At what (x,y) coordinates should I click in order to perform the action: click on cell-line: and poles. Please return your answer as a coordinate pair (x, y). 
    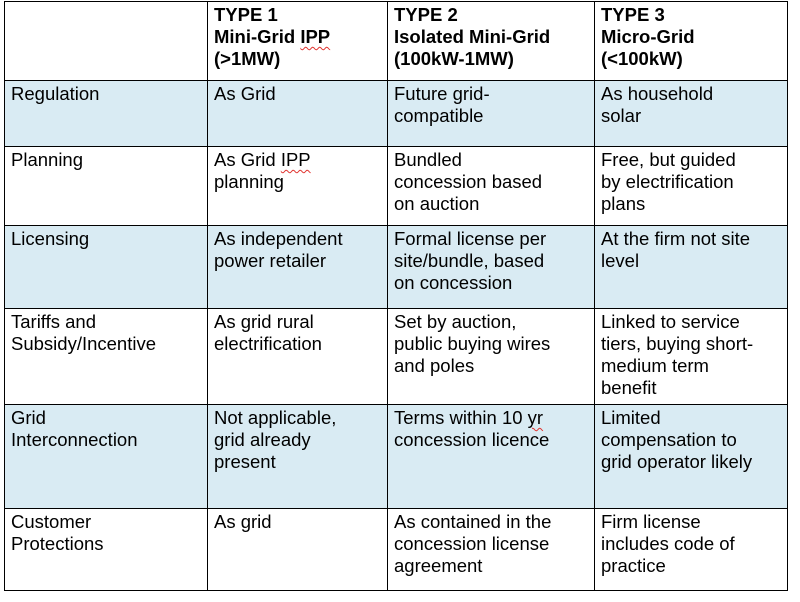
    Looking at the image, I should click on (434, 365).